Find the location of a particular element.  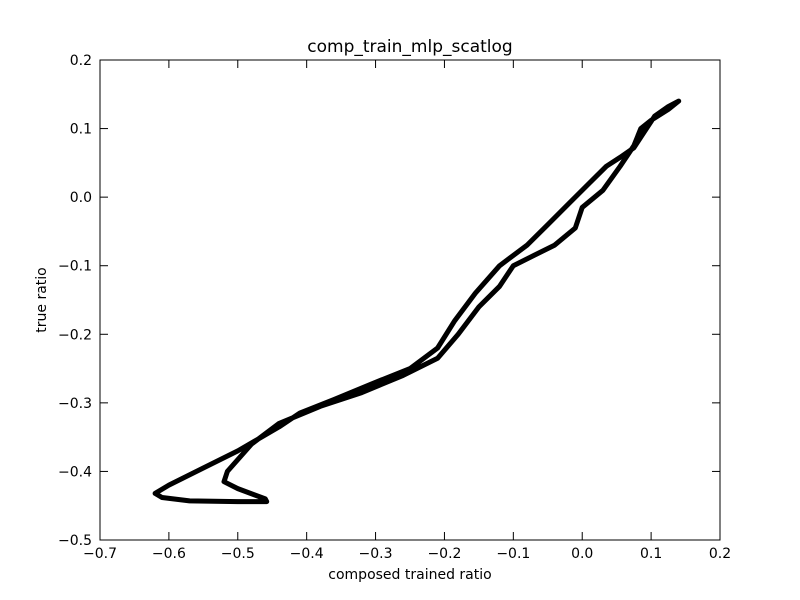

x-tick-label: −0.1 is located at coordinates (513, 554).